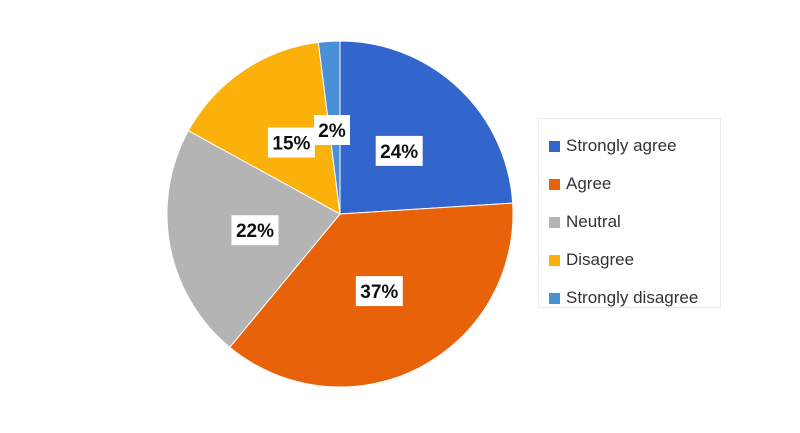  Describe the element at coordinates (554, 146) in the screenshot. I see `legend-swatch-strongly-agree` at that location.